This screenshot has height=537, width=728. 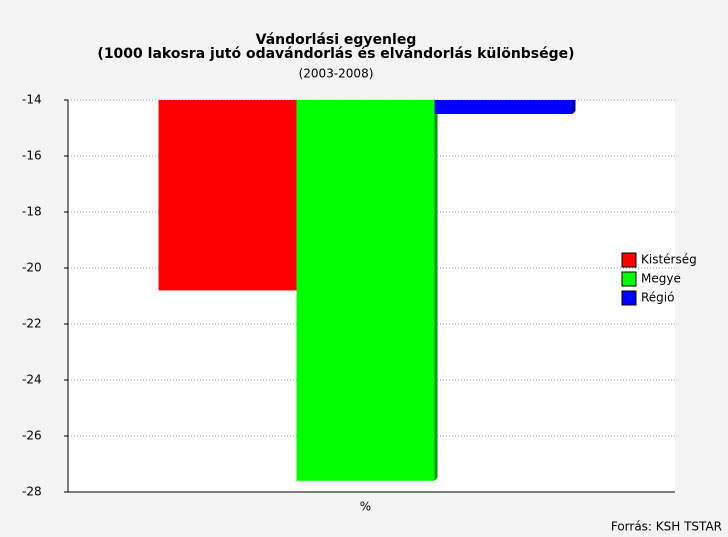 I want to click on y-tick-label: -18, so click(x=32, y=212).